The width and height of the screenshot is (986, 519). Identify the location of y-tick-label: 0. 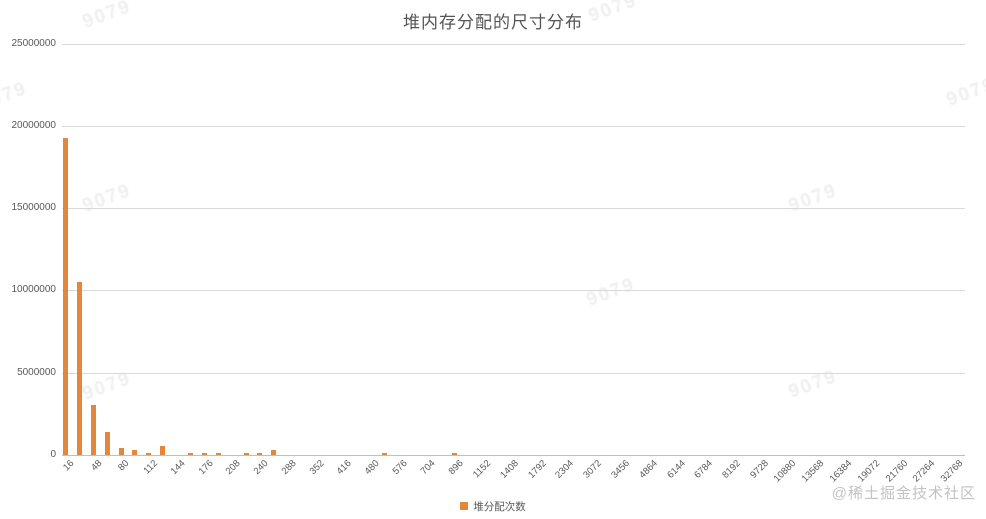
(53, 454).